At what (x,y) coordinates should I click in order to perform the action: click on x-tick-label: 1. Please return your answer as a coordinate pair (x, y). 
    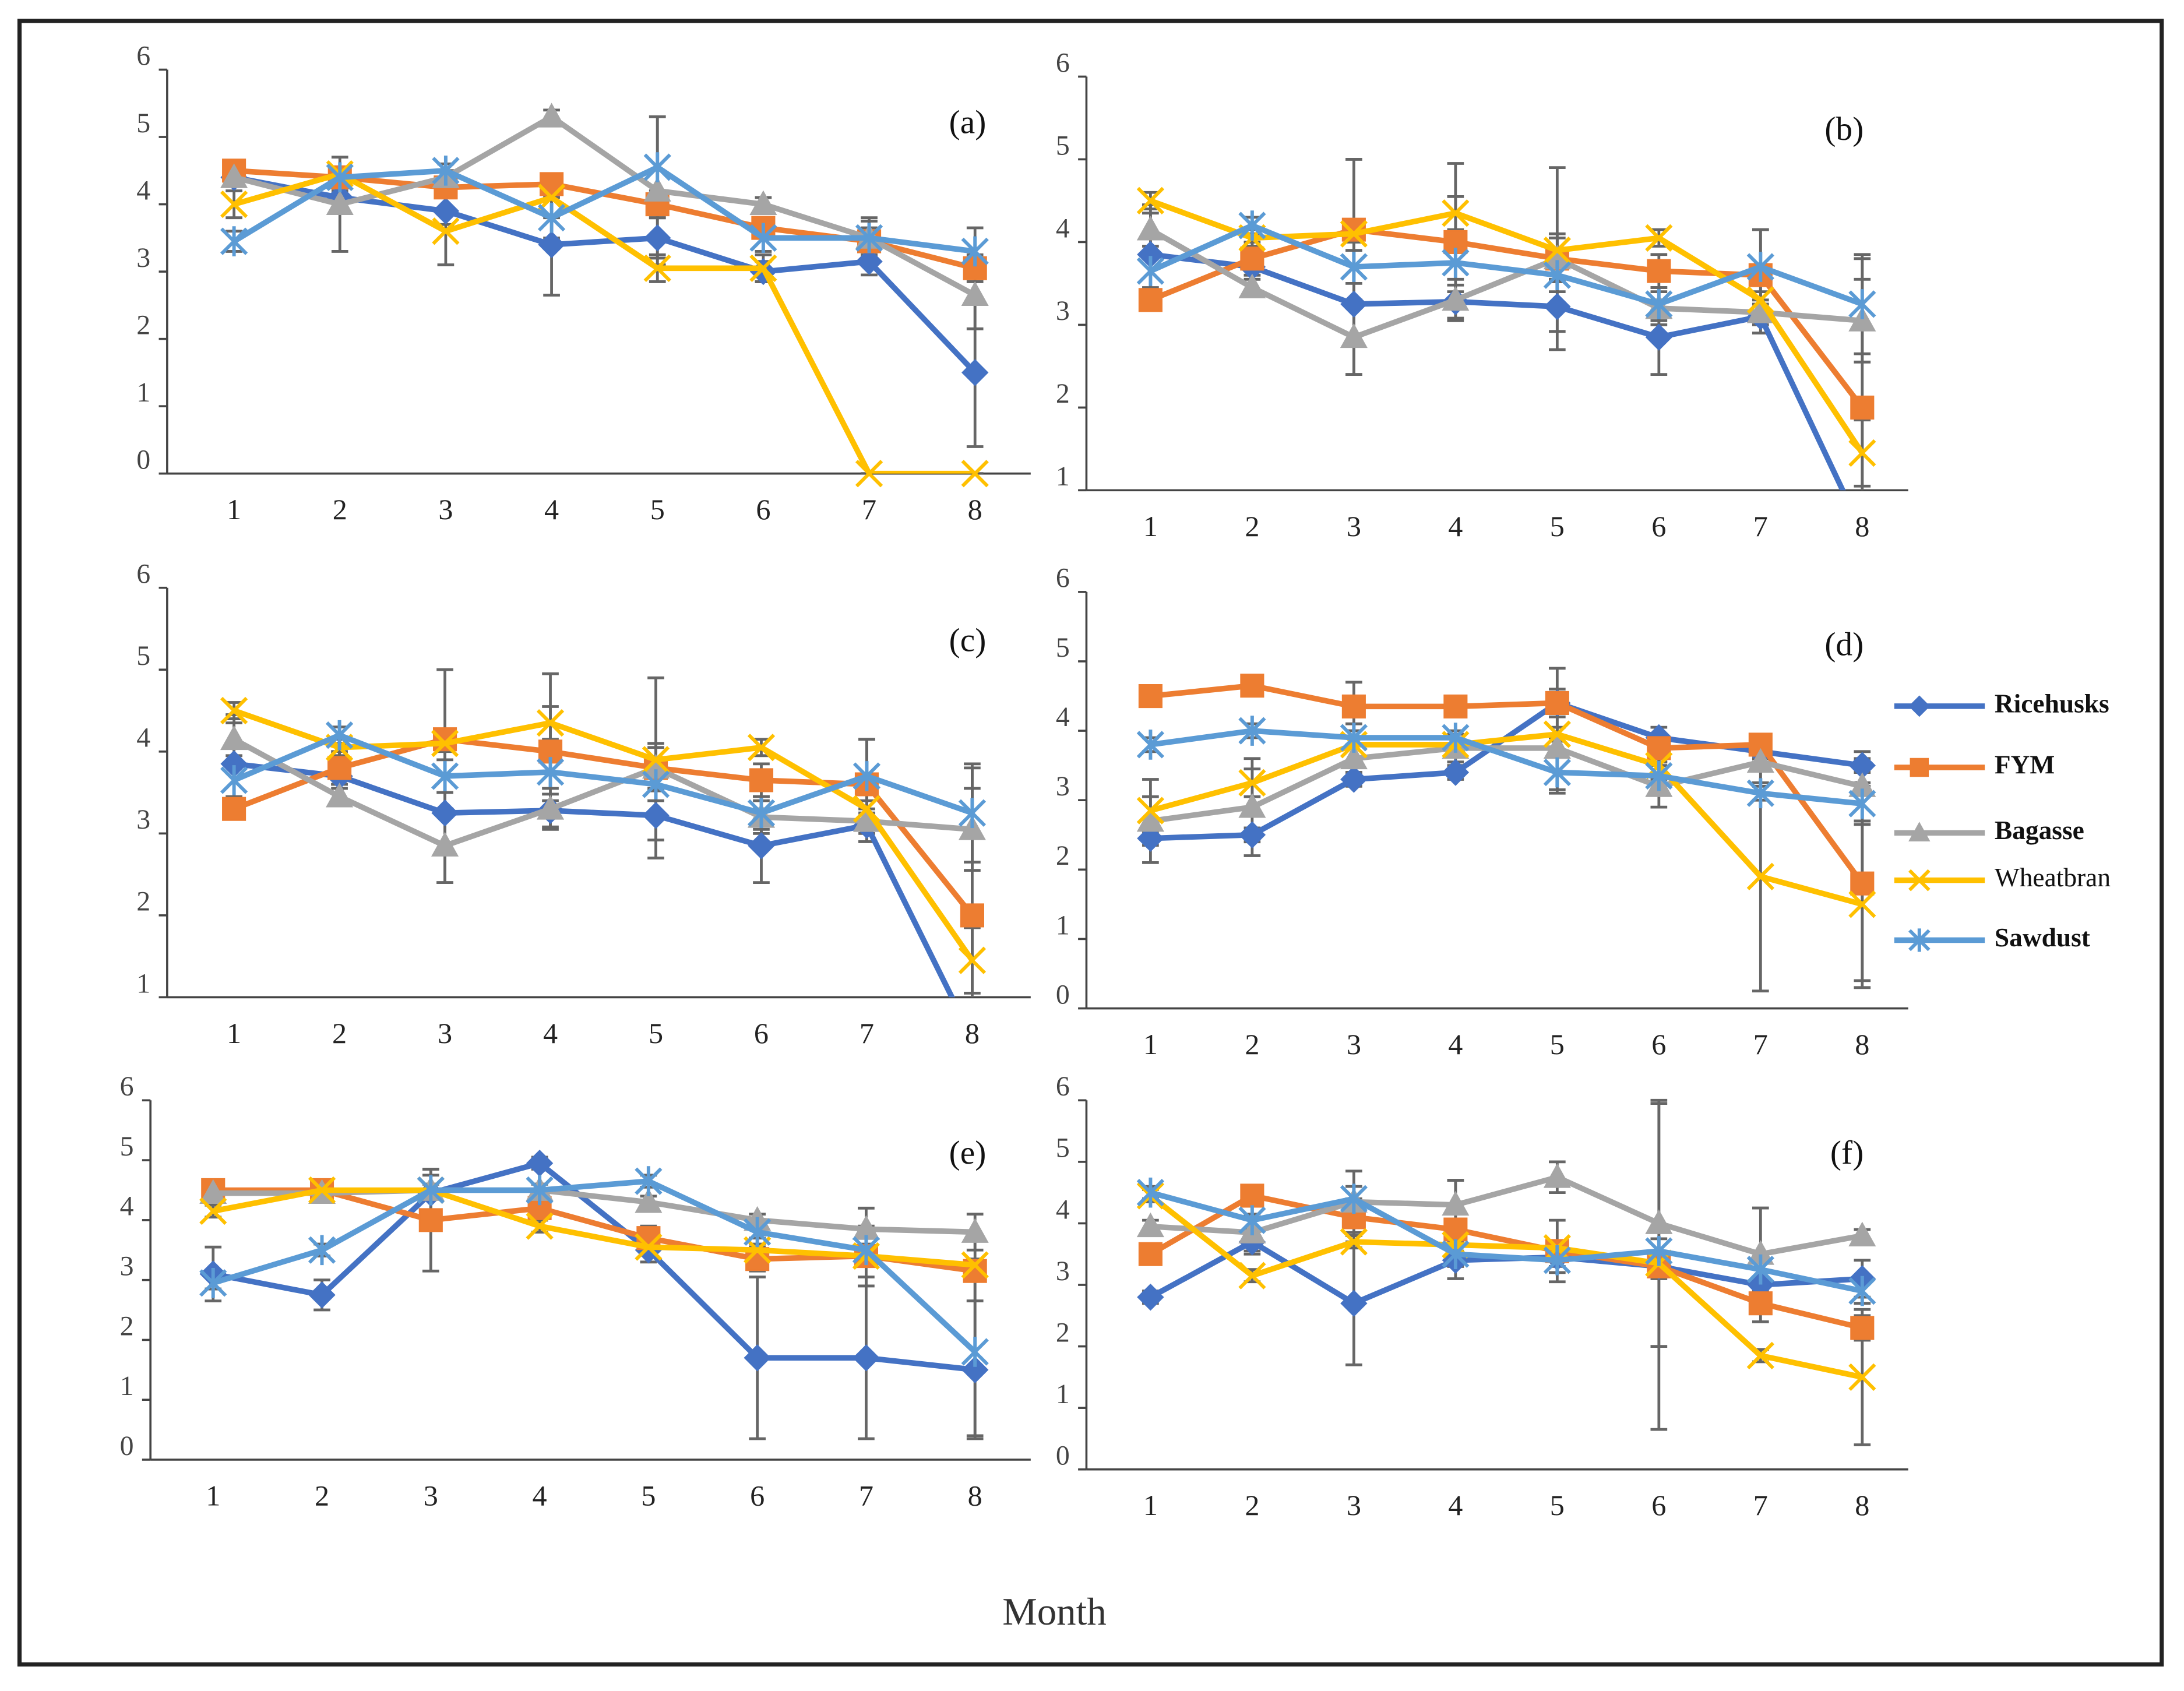
    Looking at the image, I should click on (234, 1033).